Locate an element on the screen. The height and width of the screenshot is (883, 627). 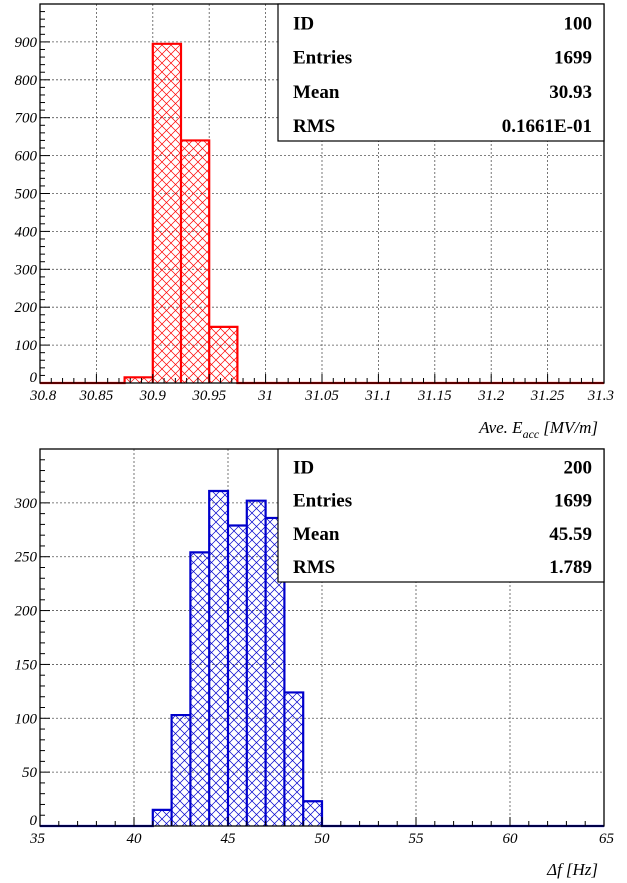
df-stat-value: 1699 is located at coordinates (573, 501).